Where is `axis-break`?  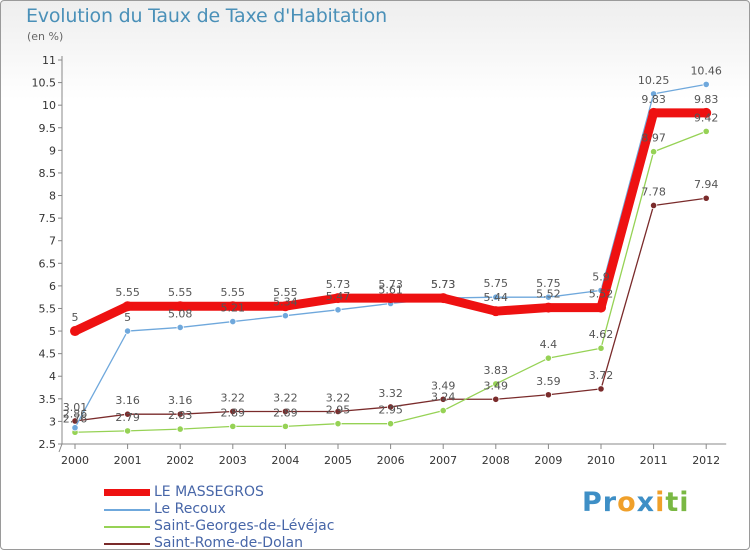
axis-break is located at coordinates (60, 448).